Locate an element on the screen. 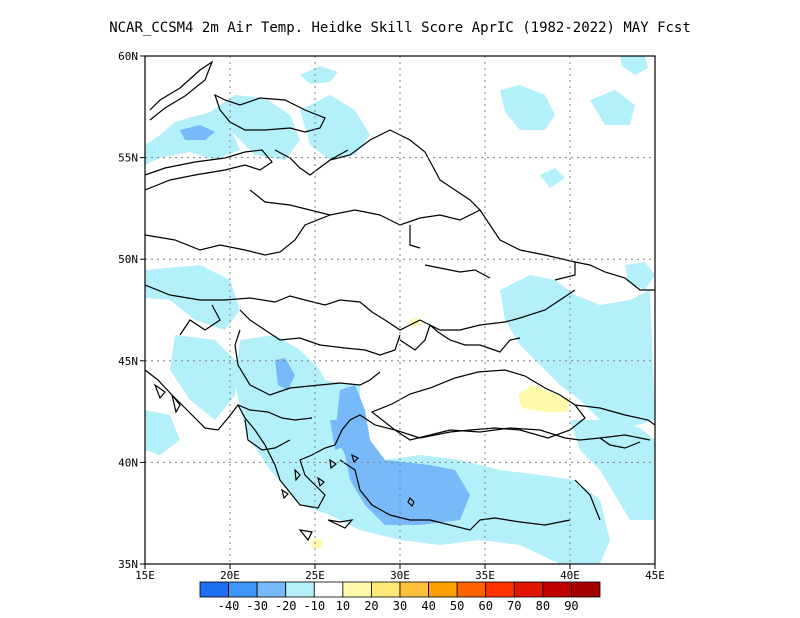  colorbar-label: 10 is located at coordinates (343, 606).